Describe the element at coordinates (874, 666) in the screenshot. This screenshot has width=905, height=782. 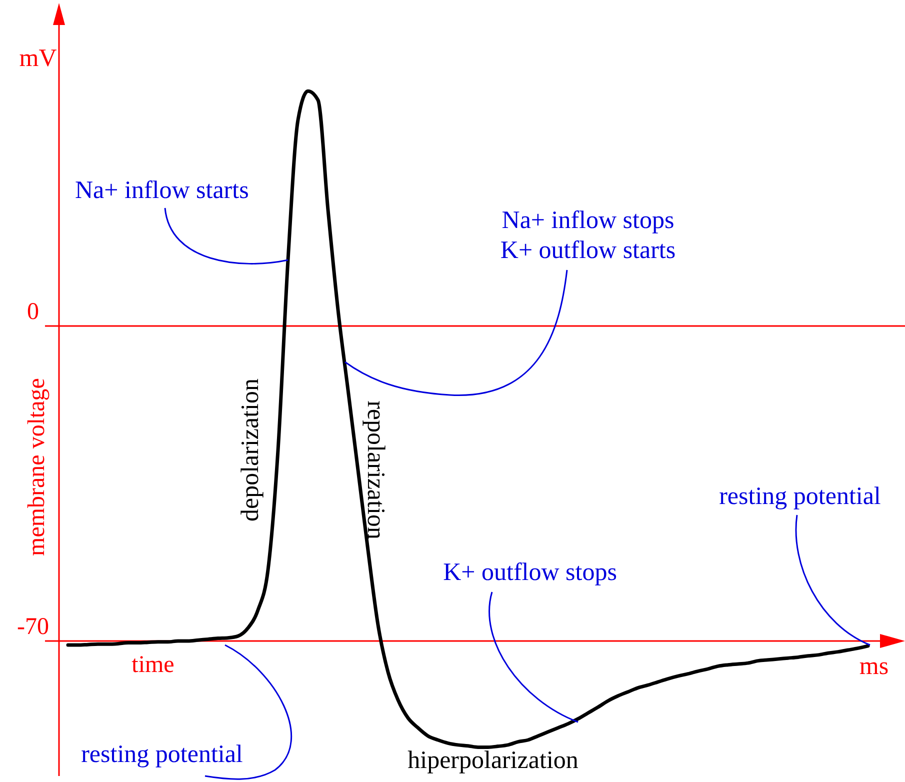
I see `annotation: ms` at that location.